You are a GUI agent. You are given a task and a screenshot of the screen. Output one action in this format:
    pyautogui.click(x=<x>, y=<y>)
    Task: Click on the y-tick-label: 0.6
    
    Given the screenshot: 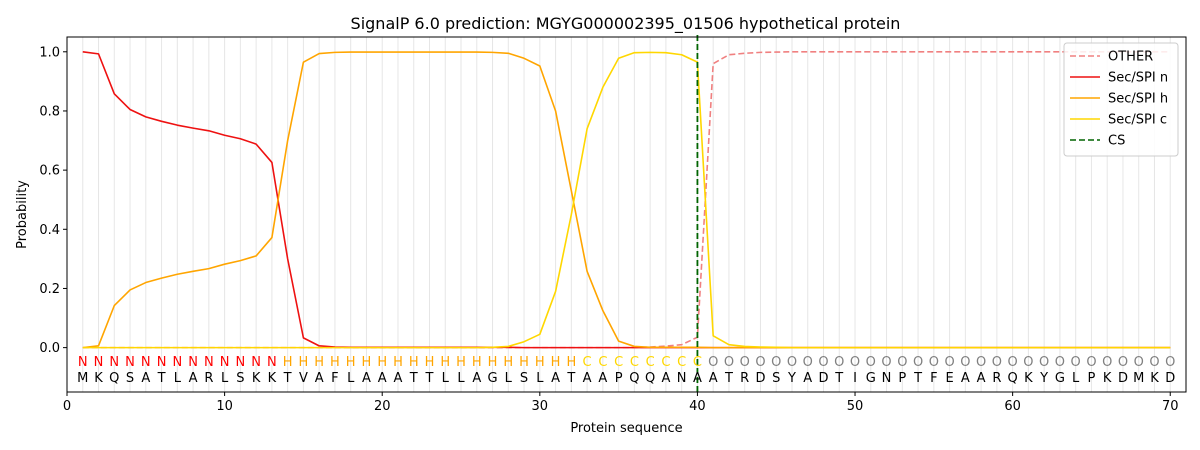 What is the action you would take?
    pyautogui.click(x=49, y=171)
    